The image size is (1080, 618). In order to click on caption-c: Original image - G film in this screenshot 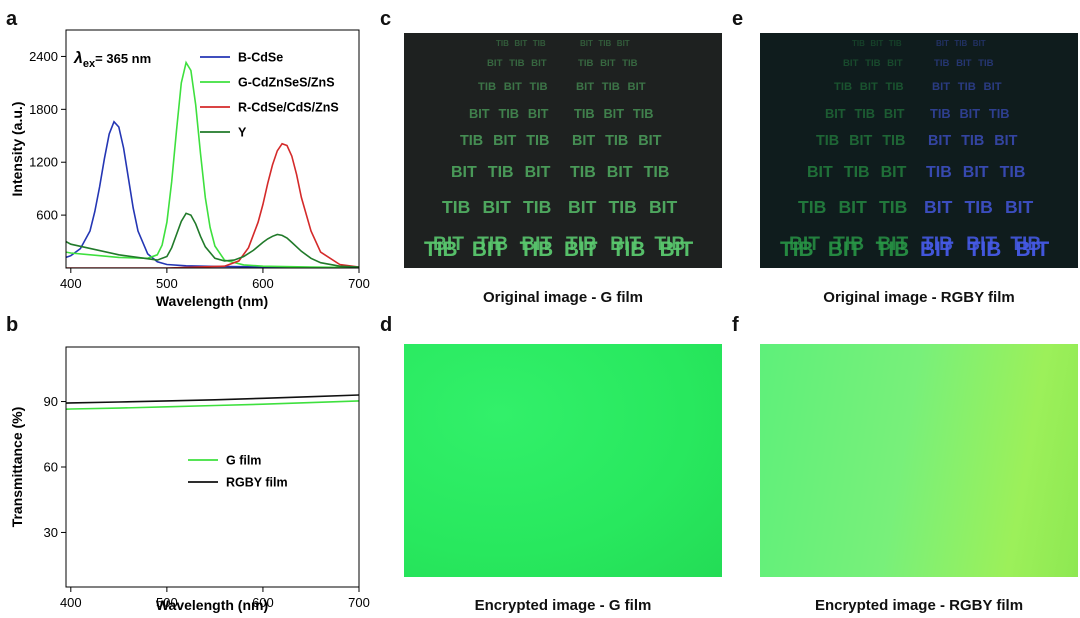, I will do `click(563, 297)`.